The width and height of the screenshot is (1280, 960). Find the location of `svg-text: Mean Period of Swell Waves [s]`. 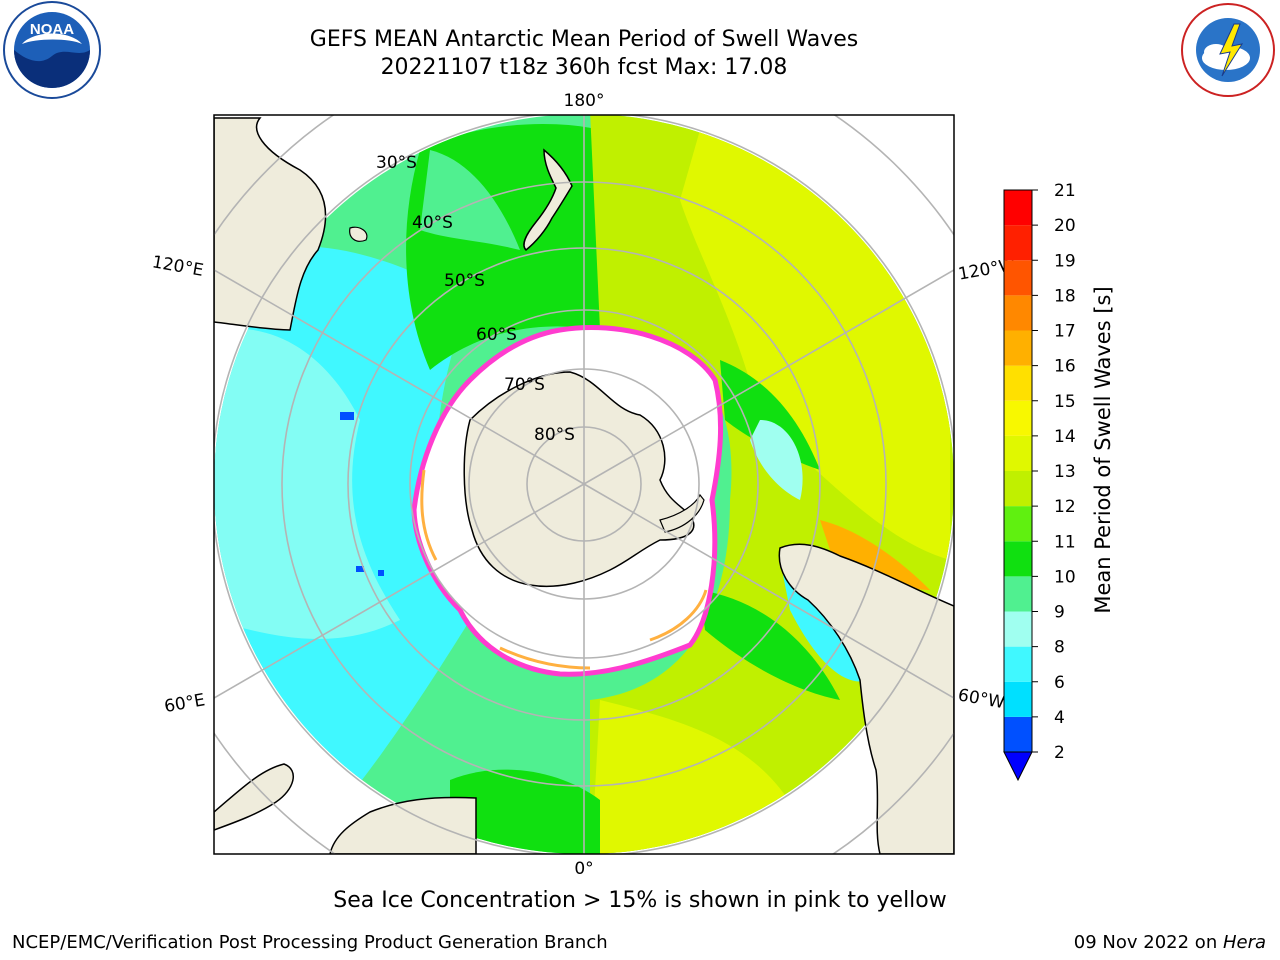

svg-text: Mean Period of Swell Waves [s] is located at coordinates (1103, 449).